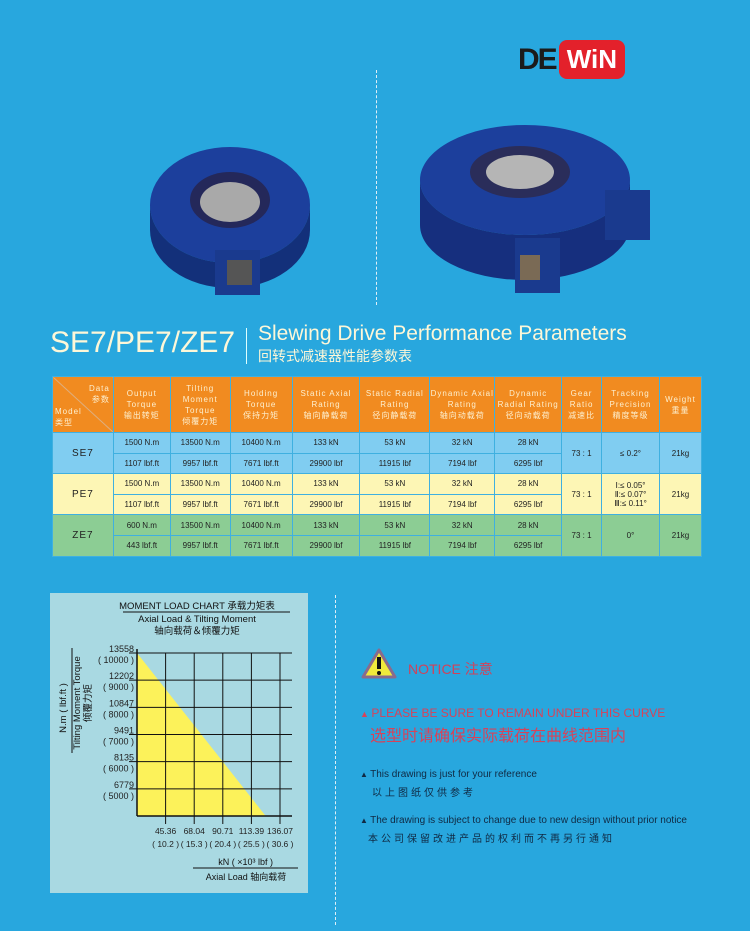 This screenshot has width=750, height=931. Describe the element at coordinates (582, 415) in the screenshot. I see `header-cn: 减速比` at that location.